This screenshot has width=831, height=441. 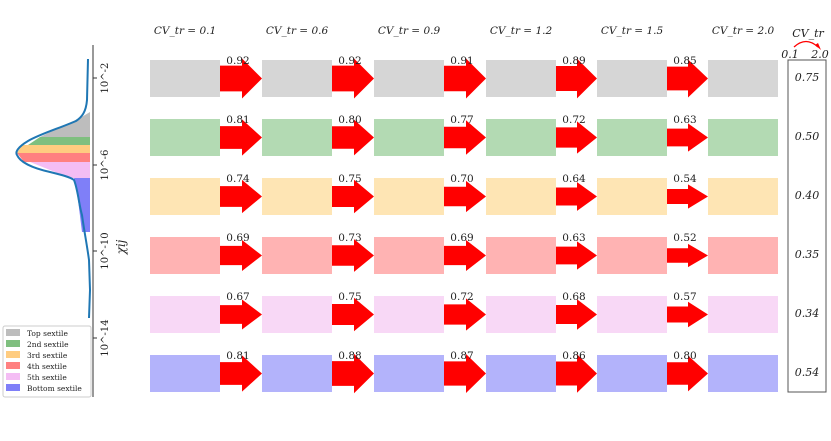 What do you see at coordinates (105, 250) in the screenshot?
I see `tick-label: 10^-10` at bounding box center [105, 250].